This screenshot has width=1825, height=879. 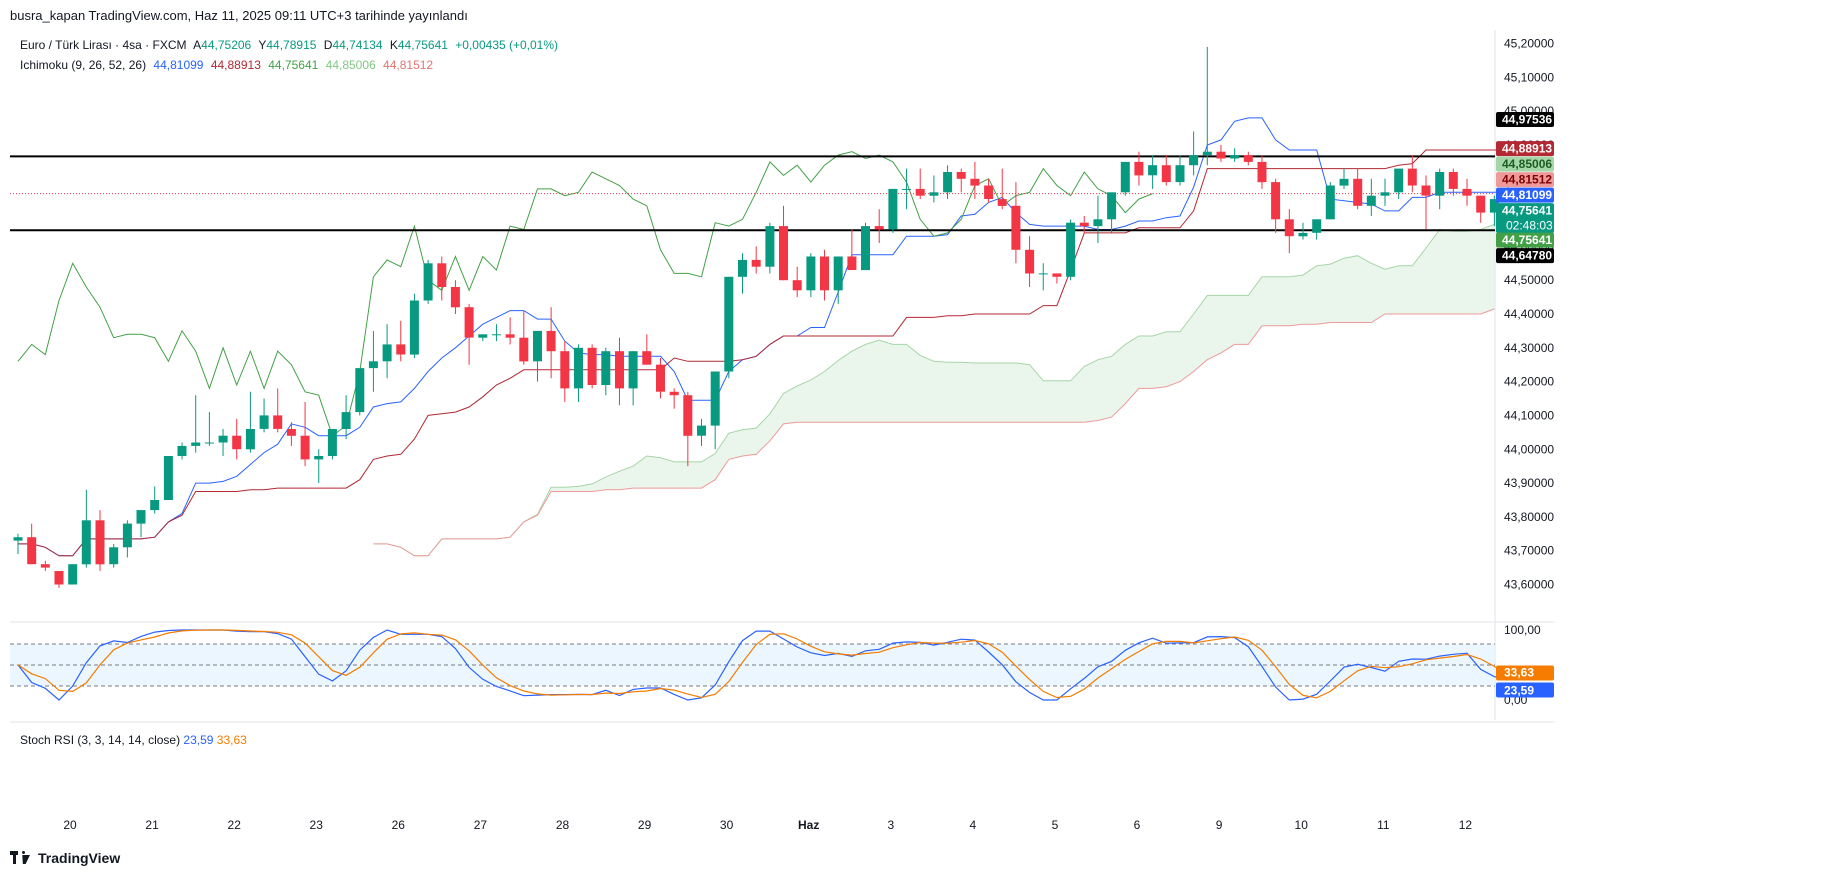 What do you see at coordinates (1525, 690) in the screenshot?
I see `rsi-k-label-bg` at bounding box center [1525, 690].